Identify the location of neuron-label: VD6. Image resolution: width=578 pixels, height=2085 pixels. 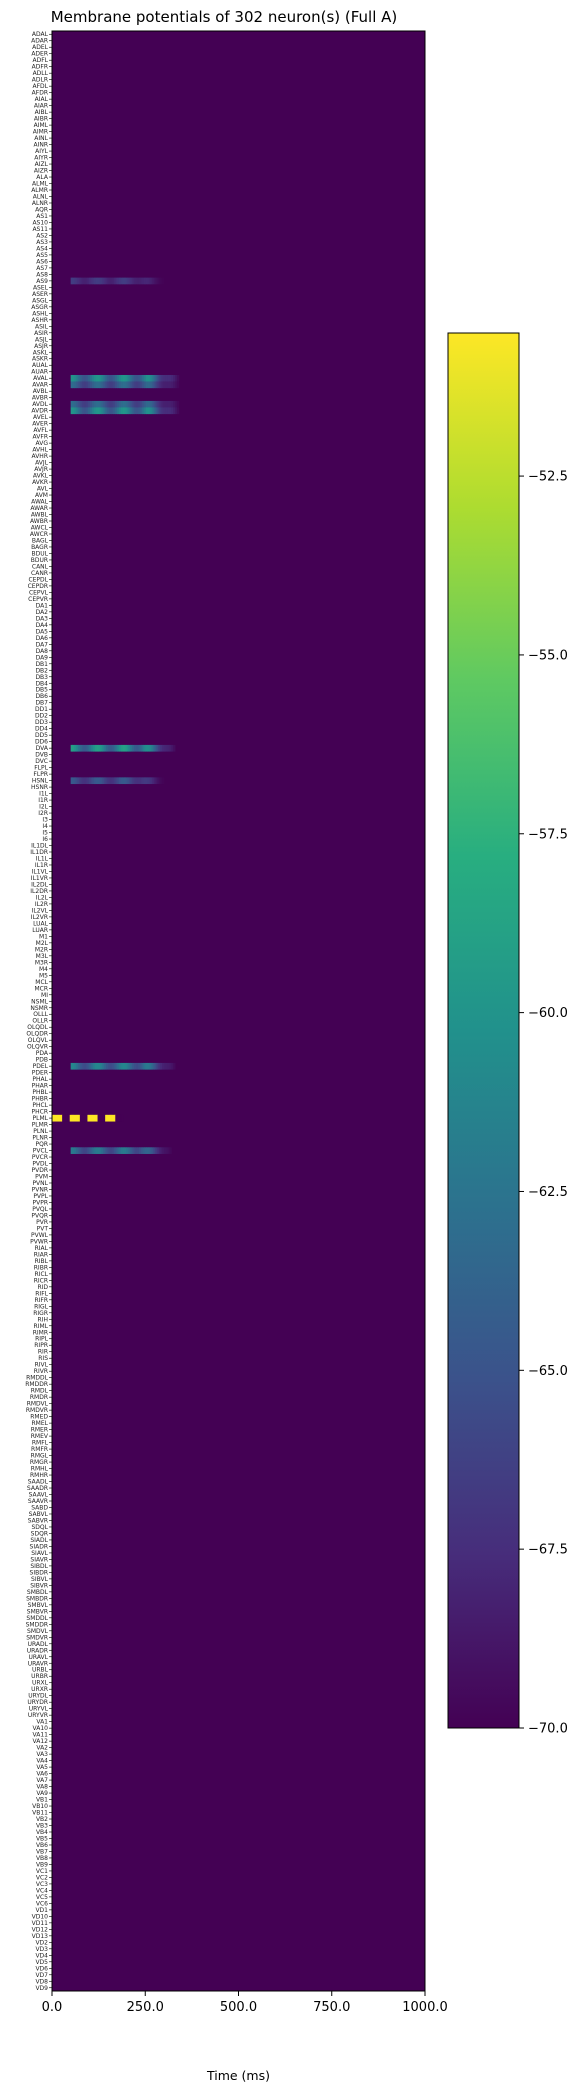
(41, 1968).